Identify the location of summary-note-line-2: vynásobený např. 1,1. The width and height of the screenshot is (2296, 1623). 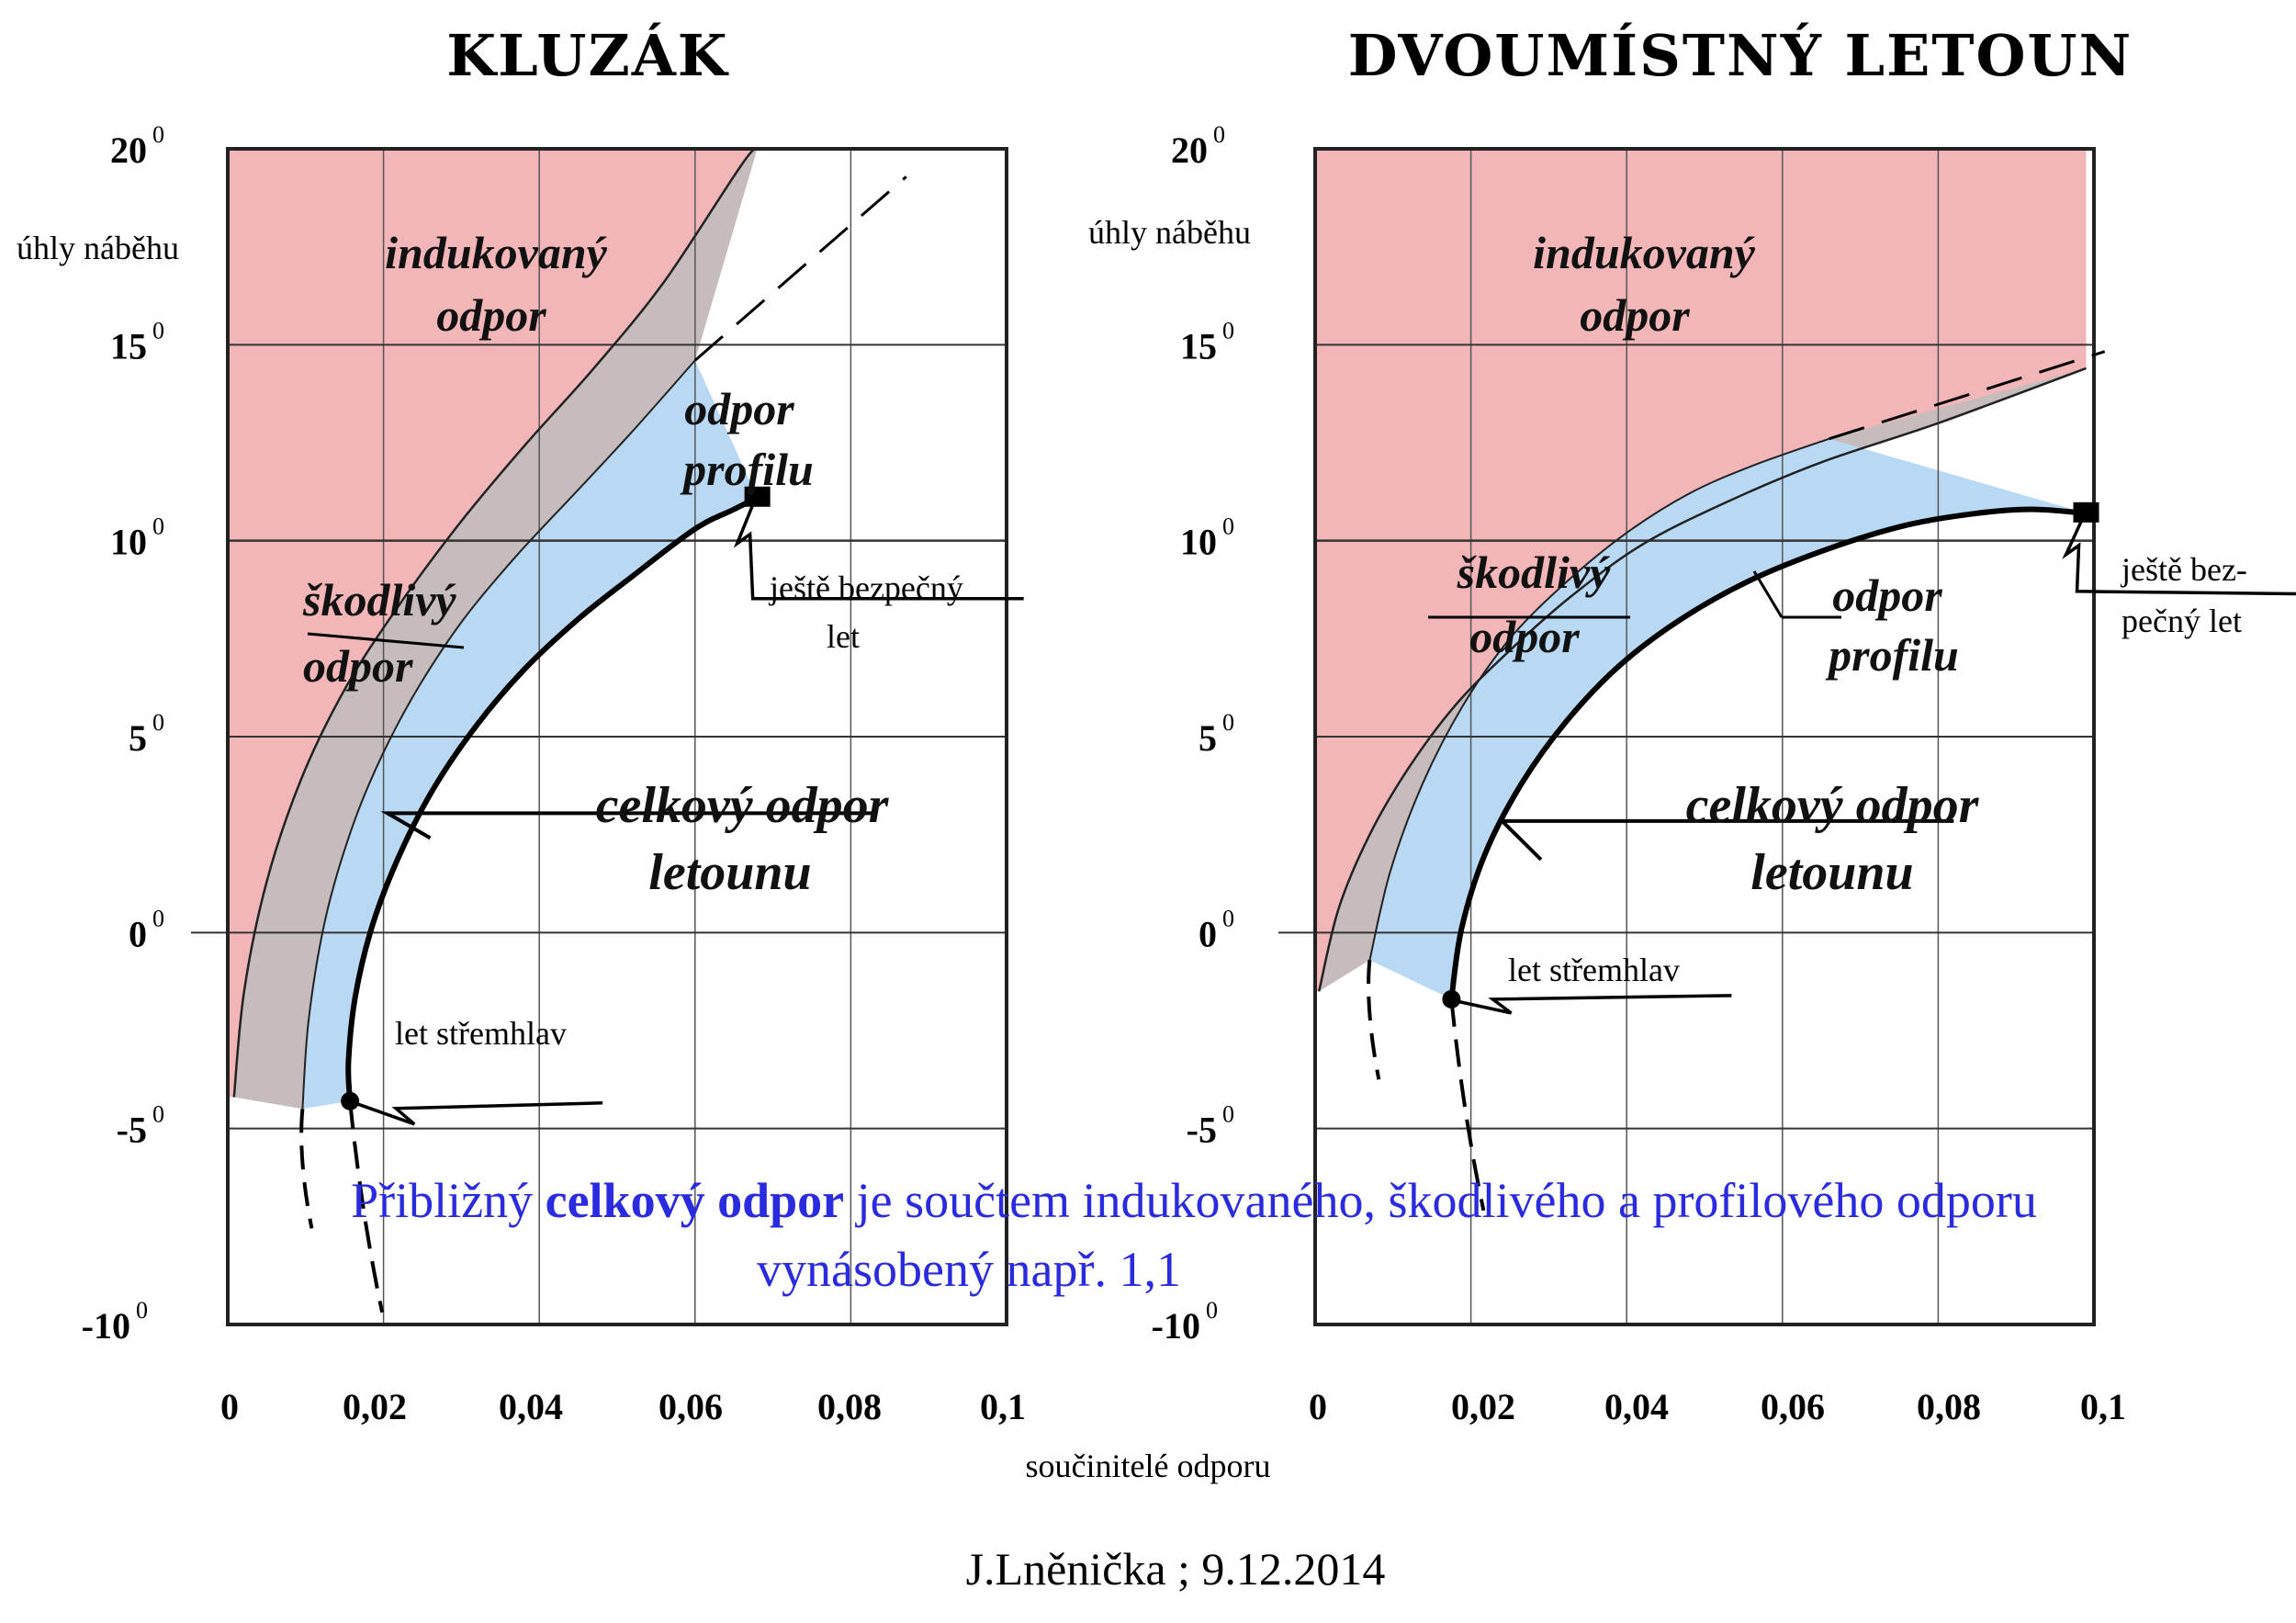
(969, 1269).